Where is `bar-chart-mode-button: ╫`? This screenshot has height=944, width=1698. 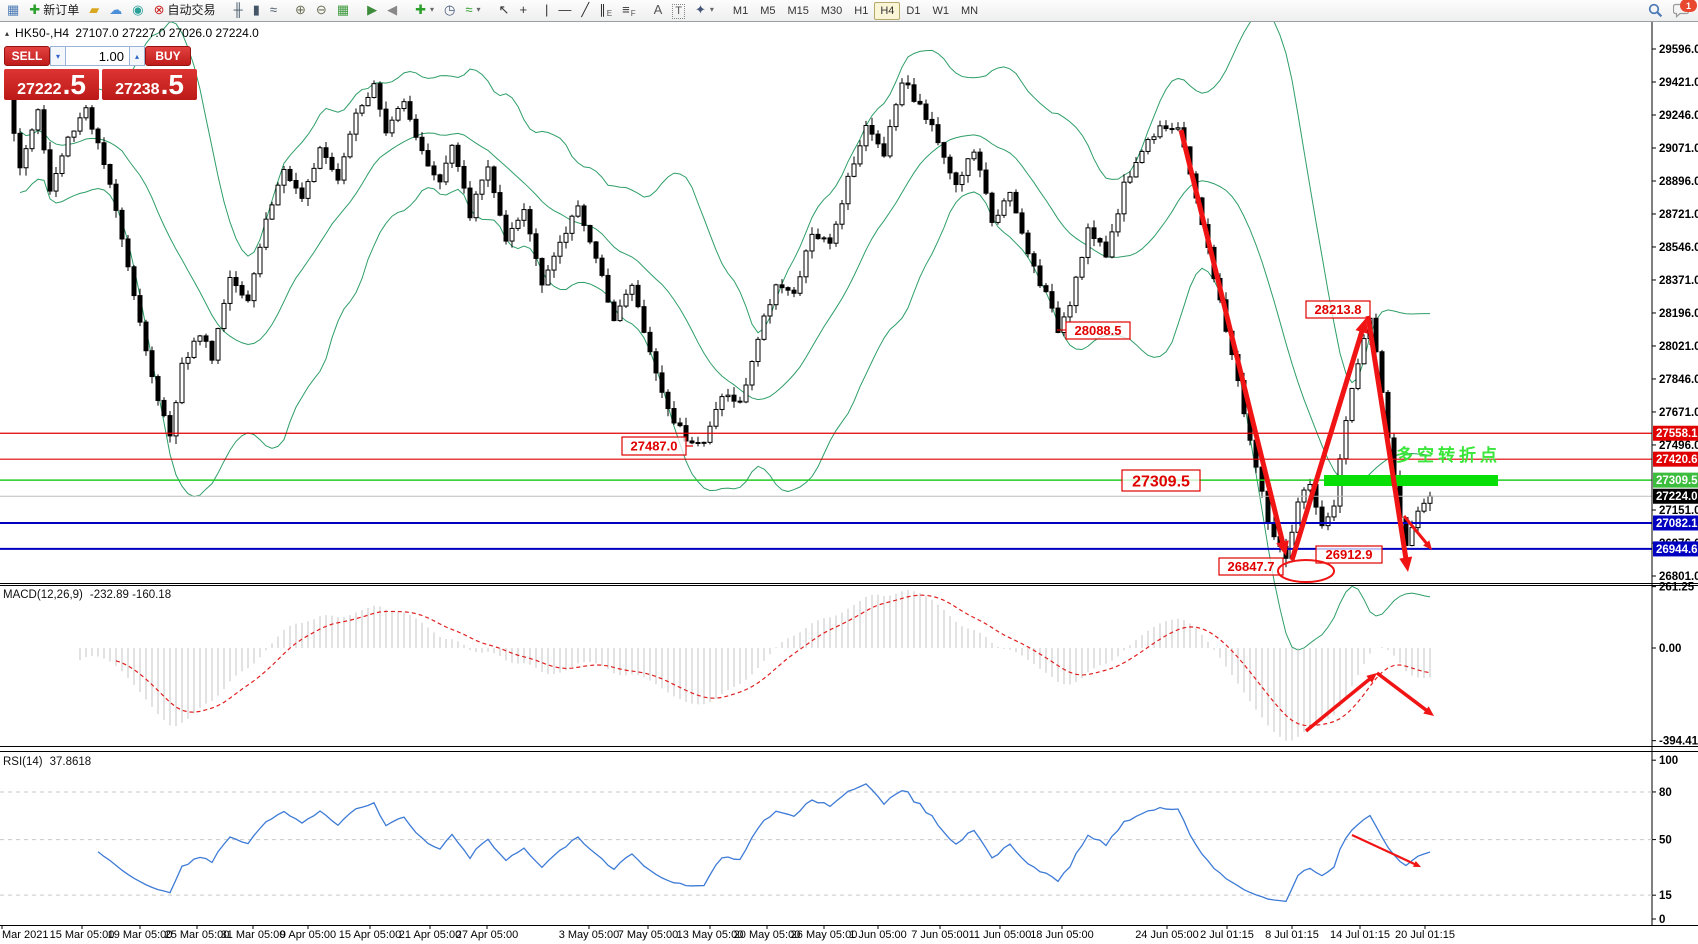
bar-chart-mode-button: ╫ is located at coordinates (237, 10).